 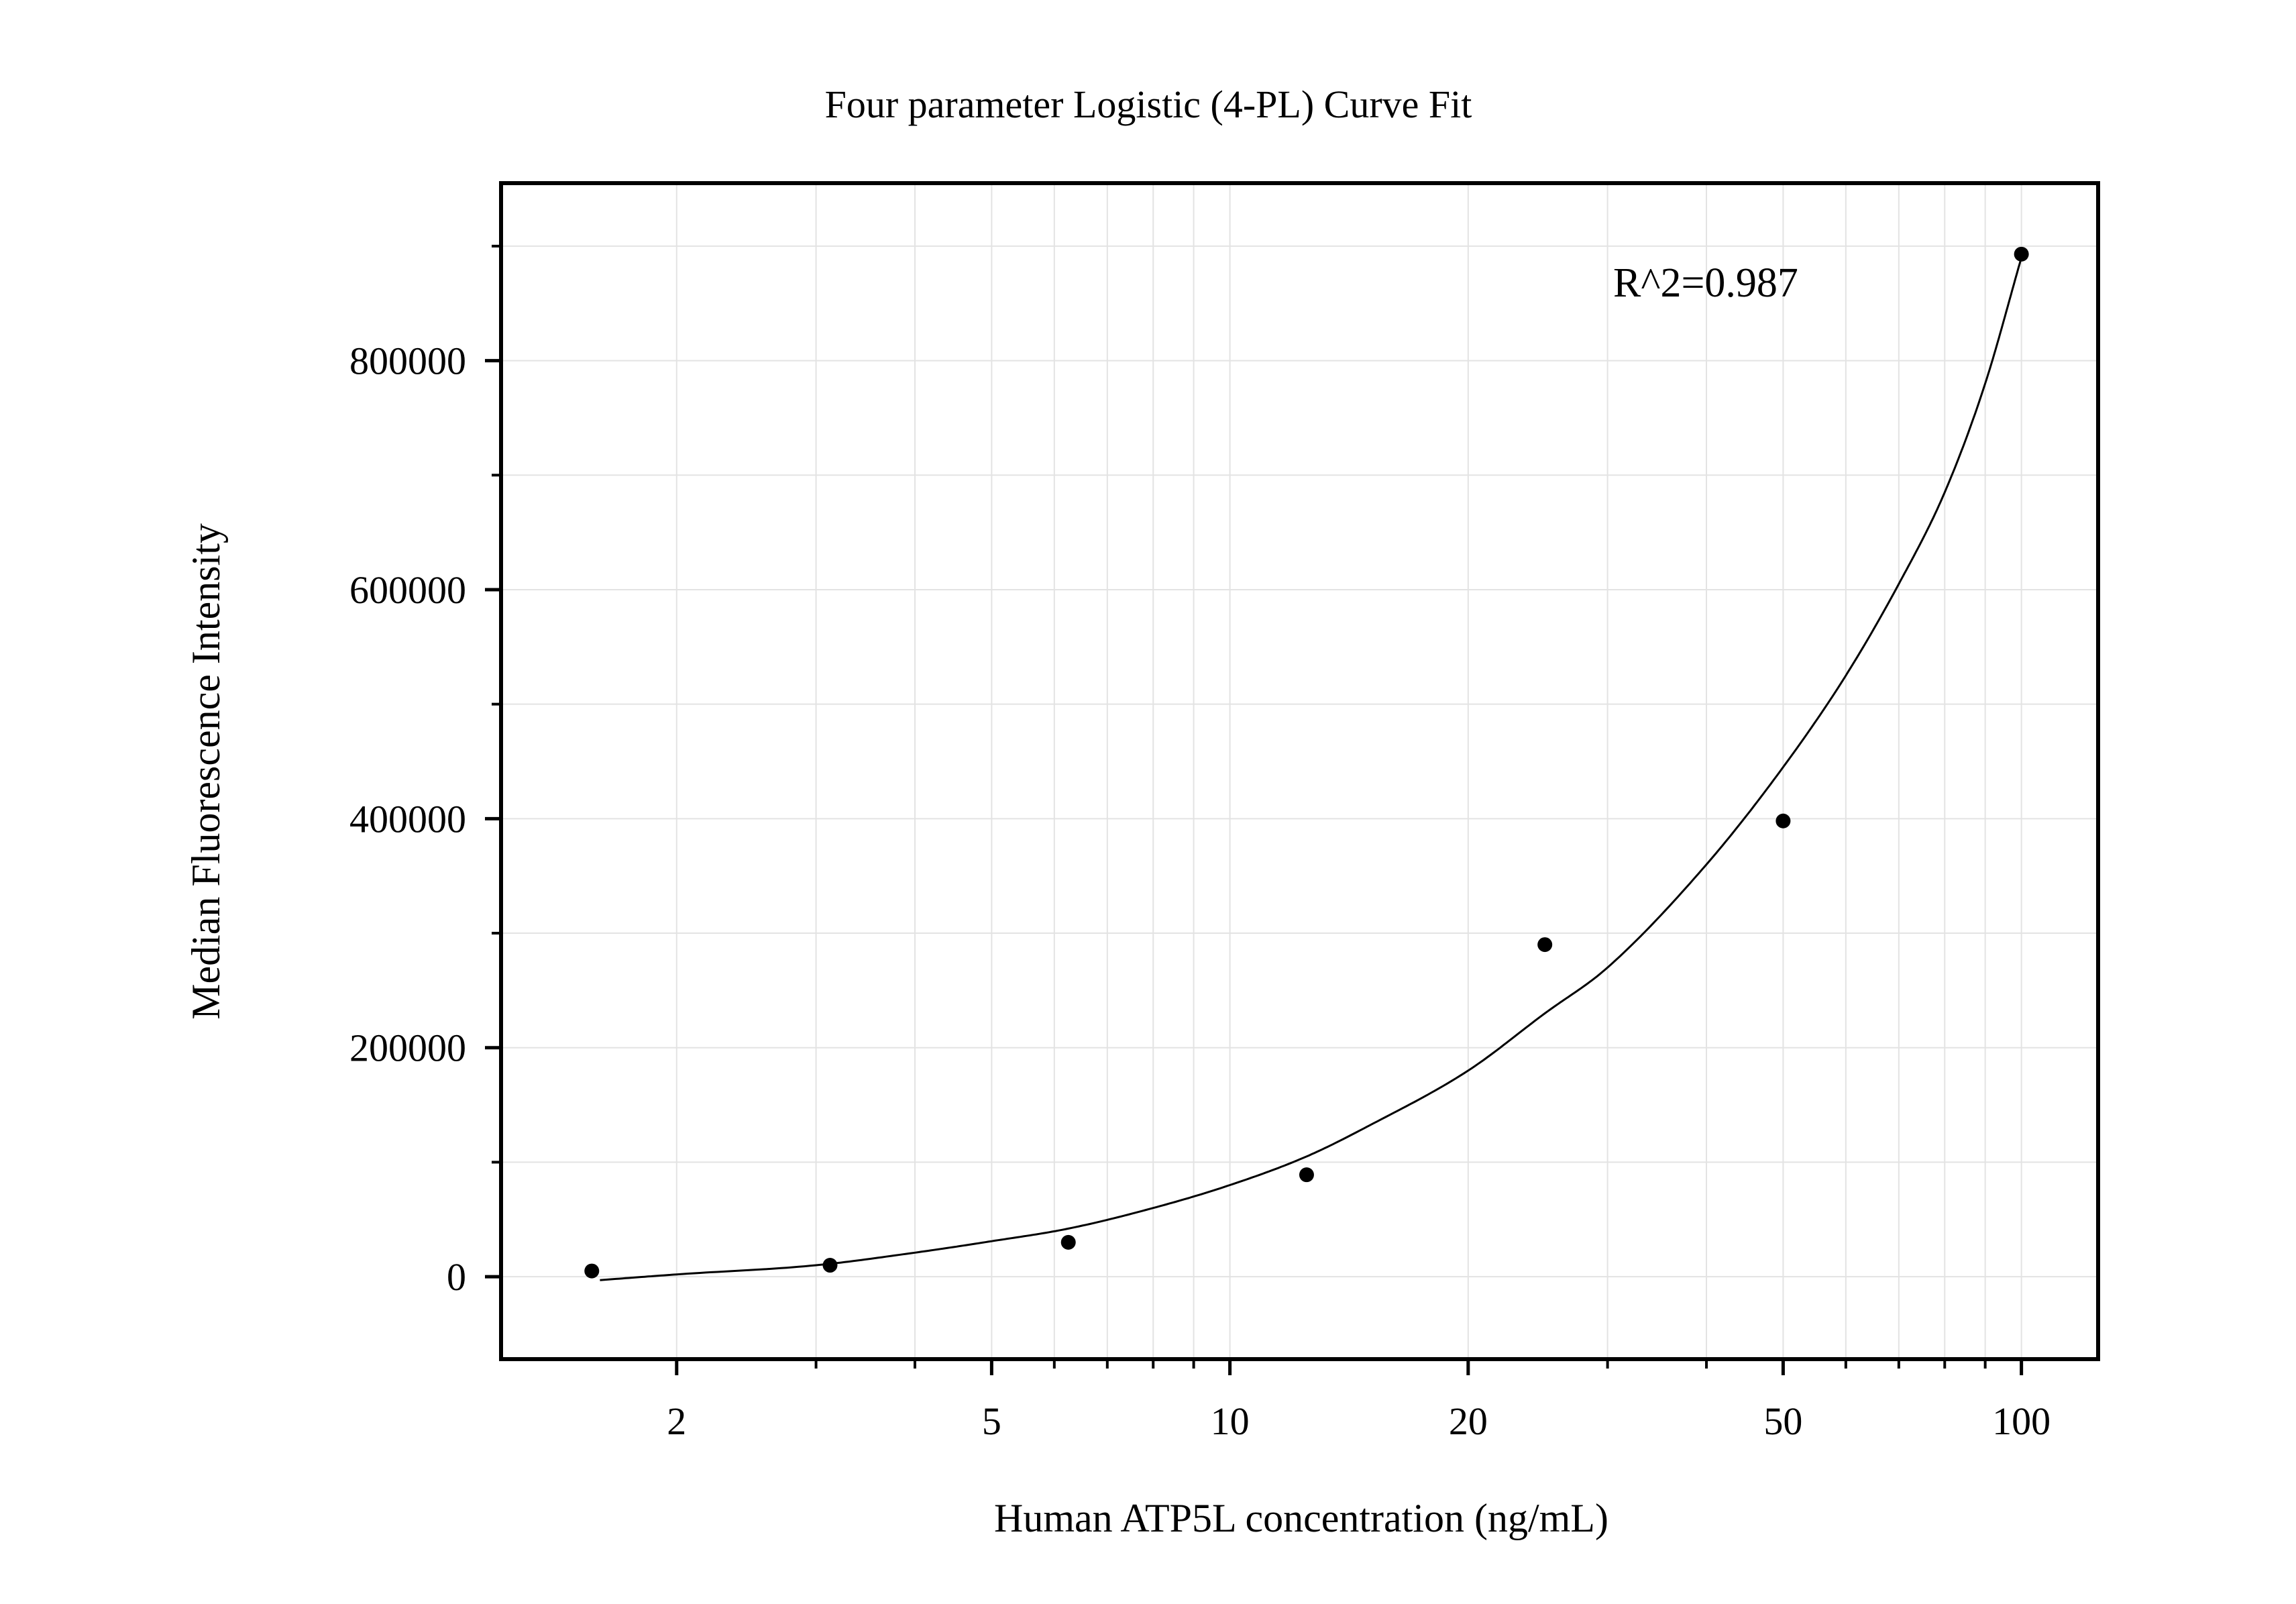 I want to click on y-tick-label: 200000, so click(x=407, y=1048).